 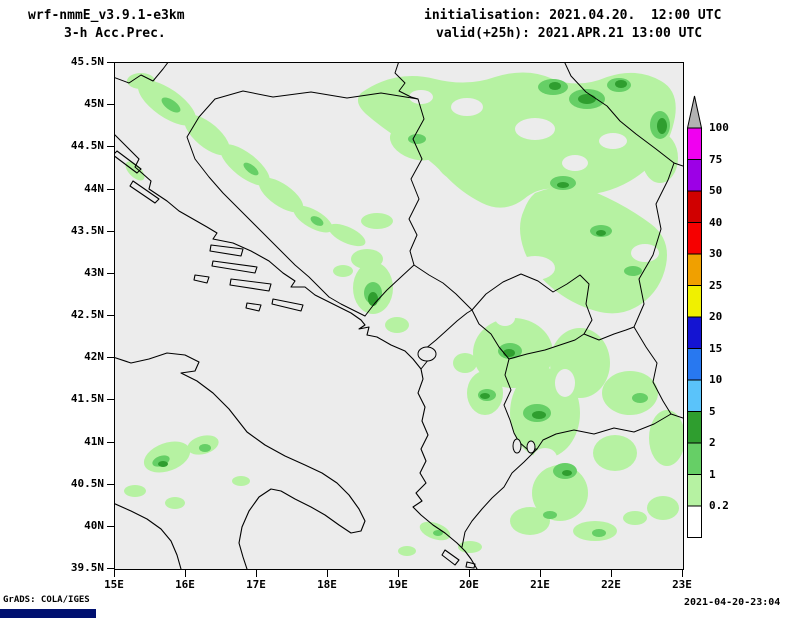 I want to click on coast-italy-adriatic, so click(x=240, y=460).